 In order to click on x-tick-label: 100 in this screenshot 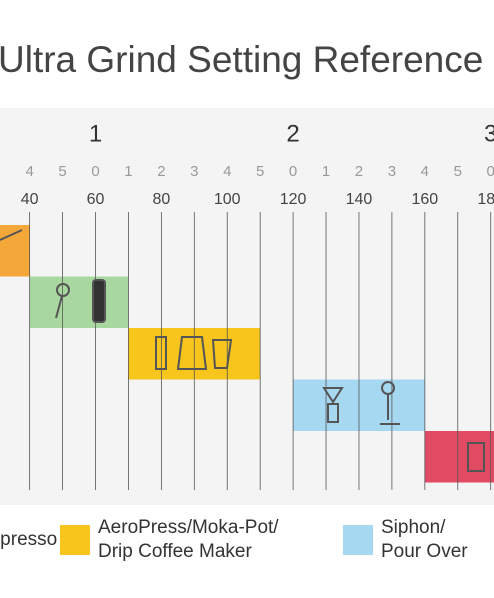, I will do `click(227, 199)`.